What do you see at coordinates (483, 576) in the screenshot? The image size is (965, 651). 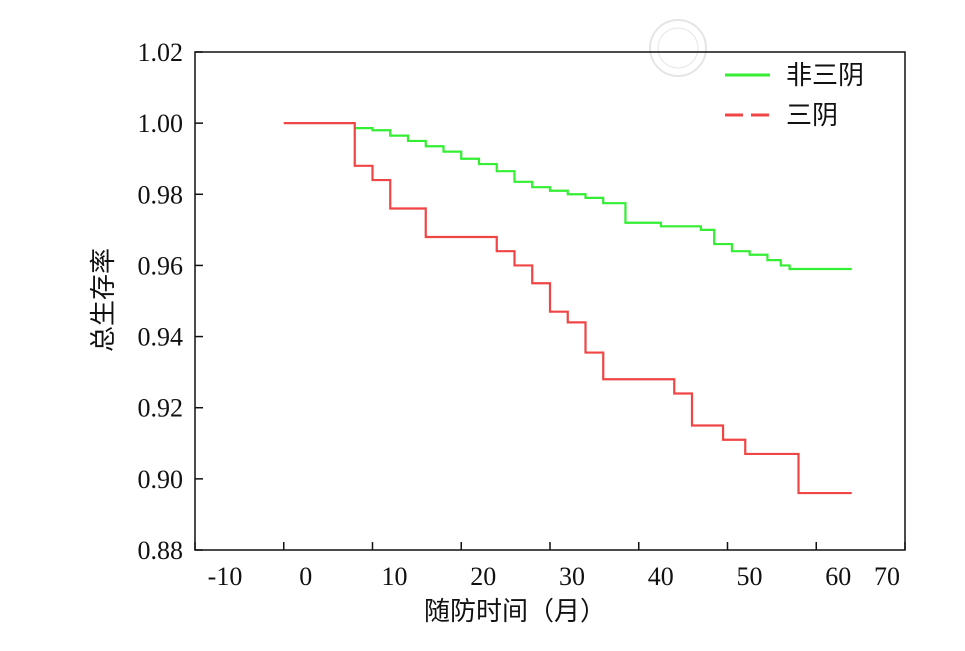 I see `x-tick-label: 20` at bounding box center [483, 576].